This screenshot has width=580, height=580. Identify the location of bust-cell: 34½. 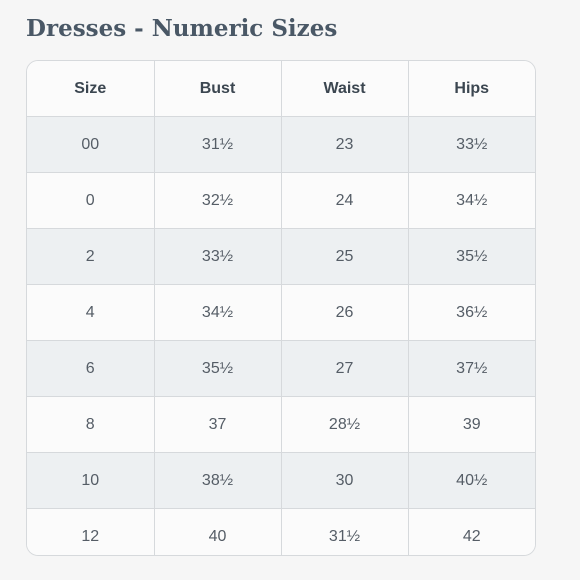
(218, 312).